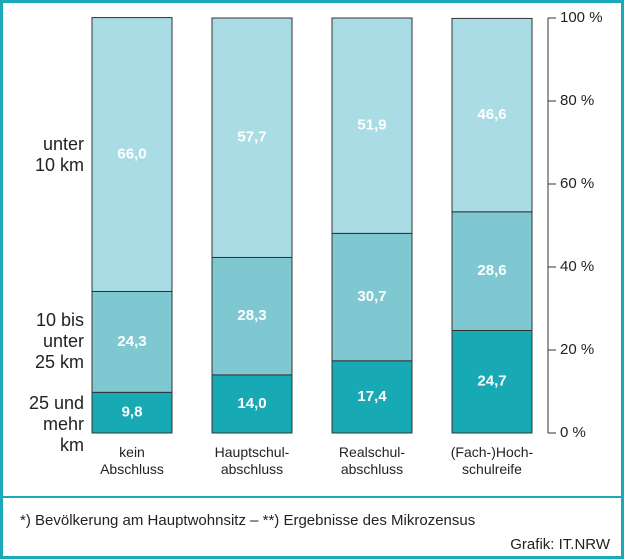 Image resolution: width=624 pixels, height=559 pixels. Describe the element at coordinates (581, 17) in the screenshot. I see `y-tick-label: 100 %` at that location.